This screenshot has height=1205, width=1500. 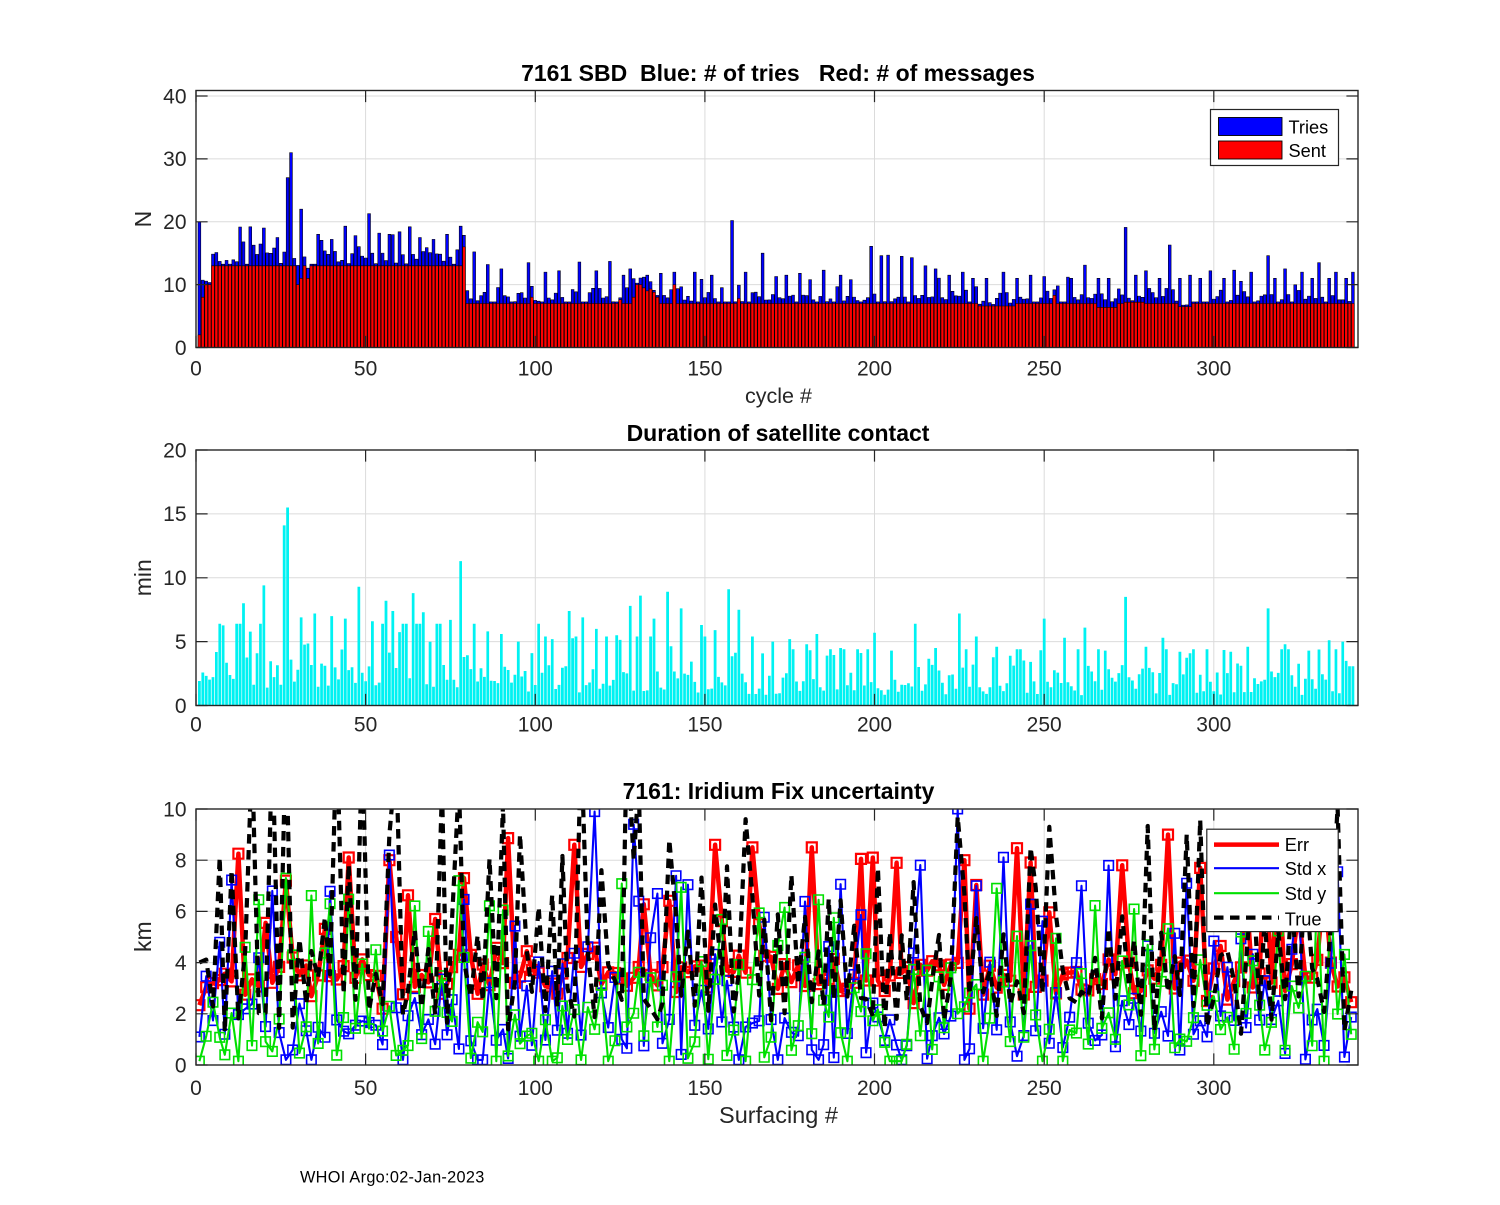 What do you see at coordinates (174, 159) in the screenshot?
I see `svg-text: 30` at bounding box center [174, 159].